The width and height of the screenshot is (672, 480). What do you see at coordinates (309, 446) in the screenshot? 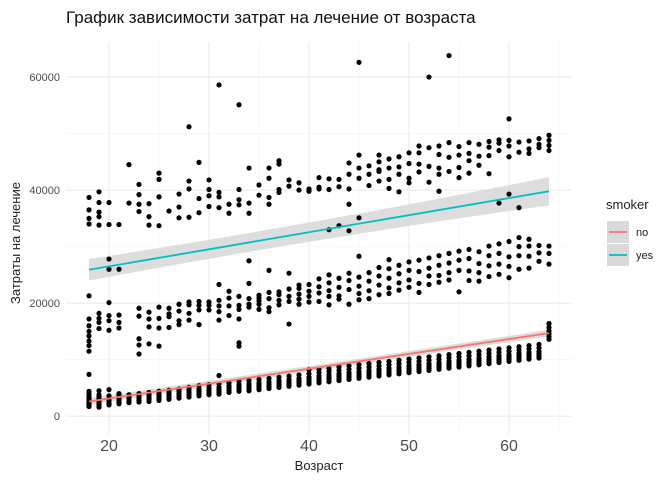
I see `x-tick-label: 40` at bounding box center [309, 446].